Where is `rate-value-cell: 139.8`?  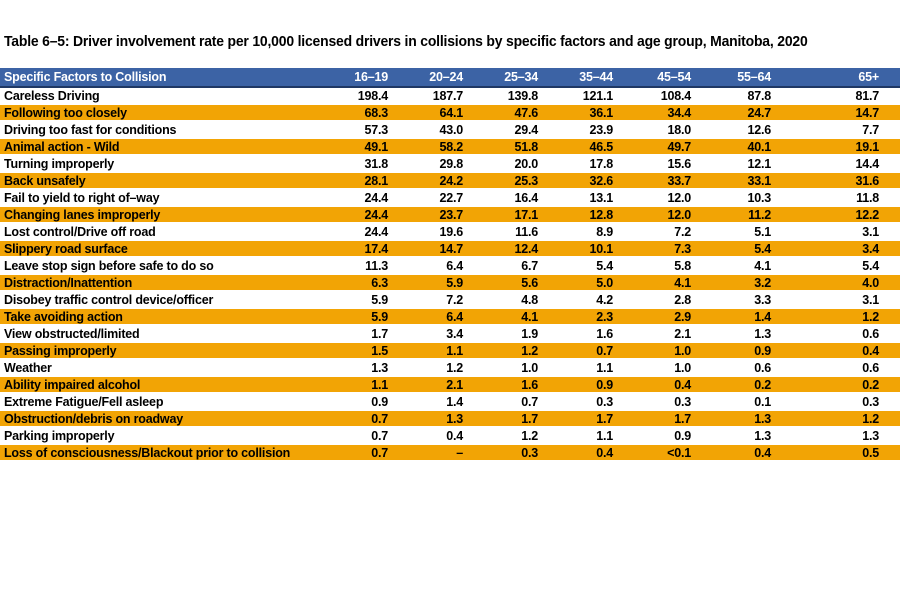
rate-value-cell: 139.8 is located at coordinates (512, 96).